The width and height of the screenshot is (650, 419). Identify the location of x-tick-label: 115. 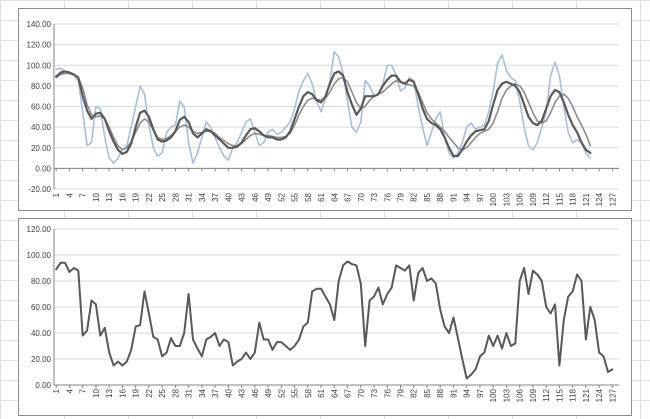
(559, 394).